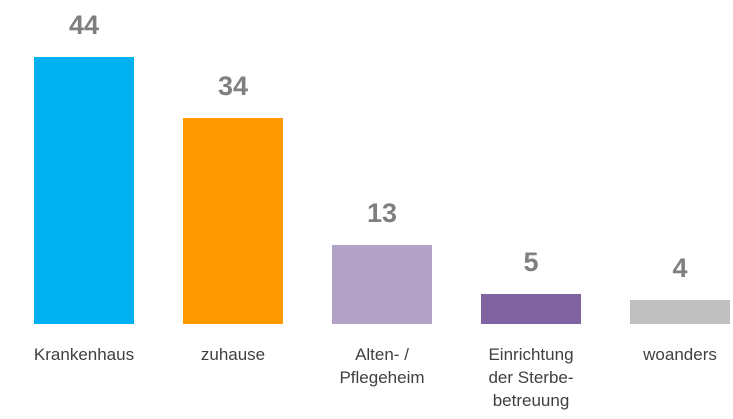  I want to click on value-label: 4, so click(680, 267).